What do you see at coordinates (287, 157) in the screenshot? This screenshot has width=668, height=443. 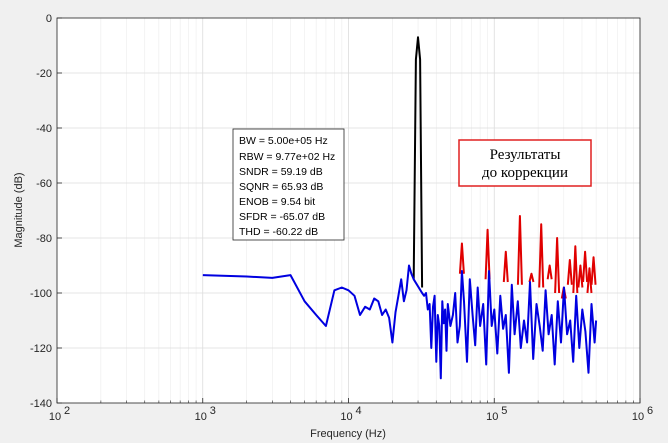 I see `stat-rbw: RBW = 9.77e+02 Hz` at bounding box center [287, 157].